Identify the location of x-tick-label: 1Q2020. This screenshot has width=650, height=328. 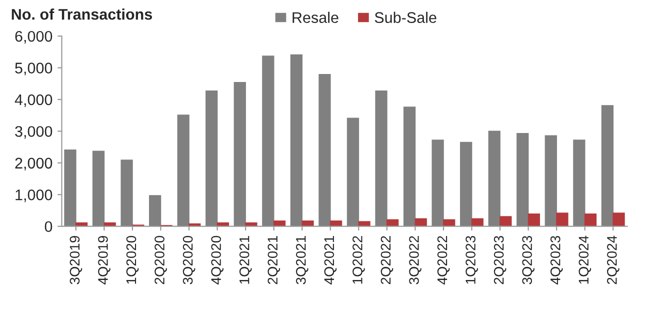
(132, 260).